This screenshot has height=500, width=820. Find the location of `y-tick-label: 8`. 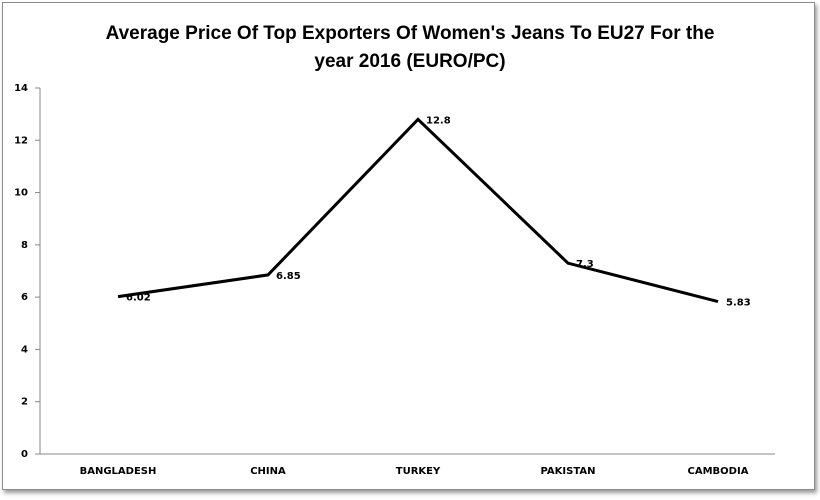

y-tick-label: 8 is located at coordinates (24, 245).